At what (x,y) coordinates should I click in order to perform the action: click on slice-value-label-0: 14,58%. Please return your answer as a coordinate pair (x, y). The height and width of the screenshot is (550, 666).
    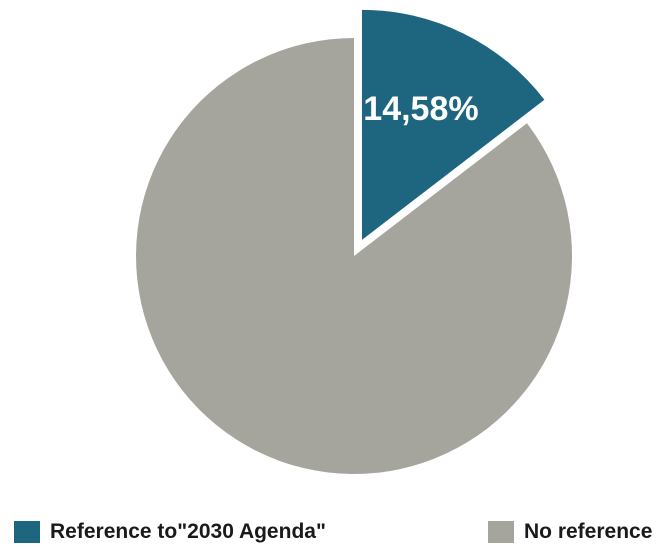
    Looking at the image, I should click on (420, 109).